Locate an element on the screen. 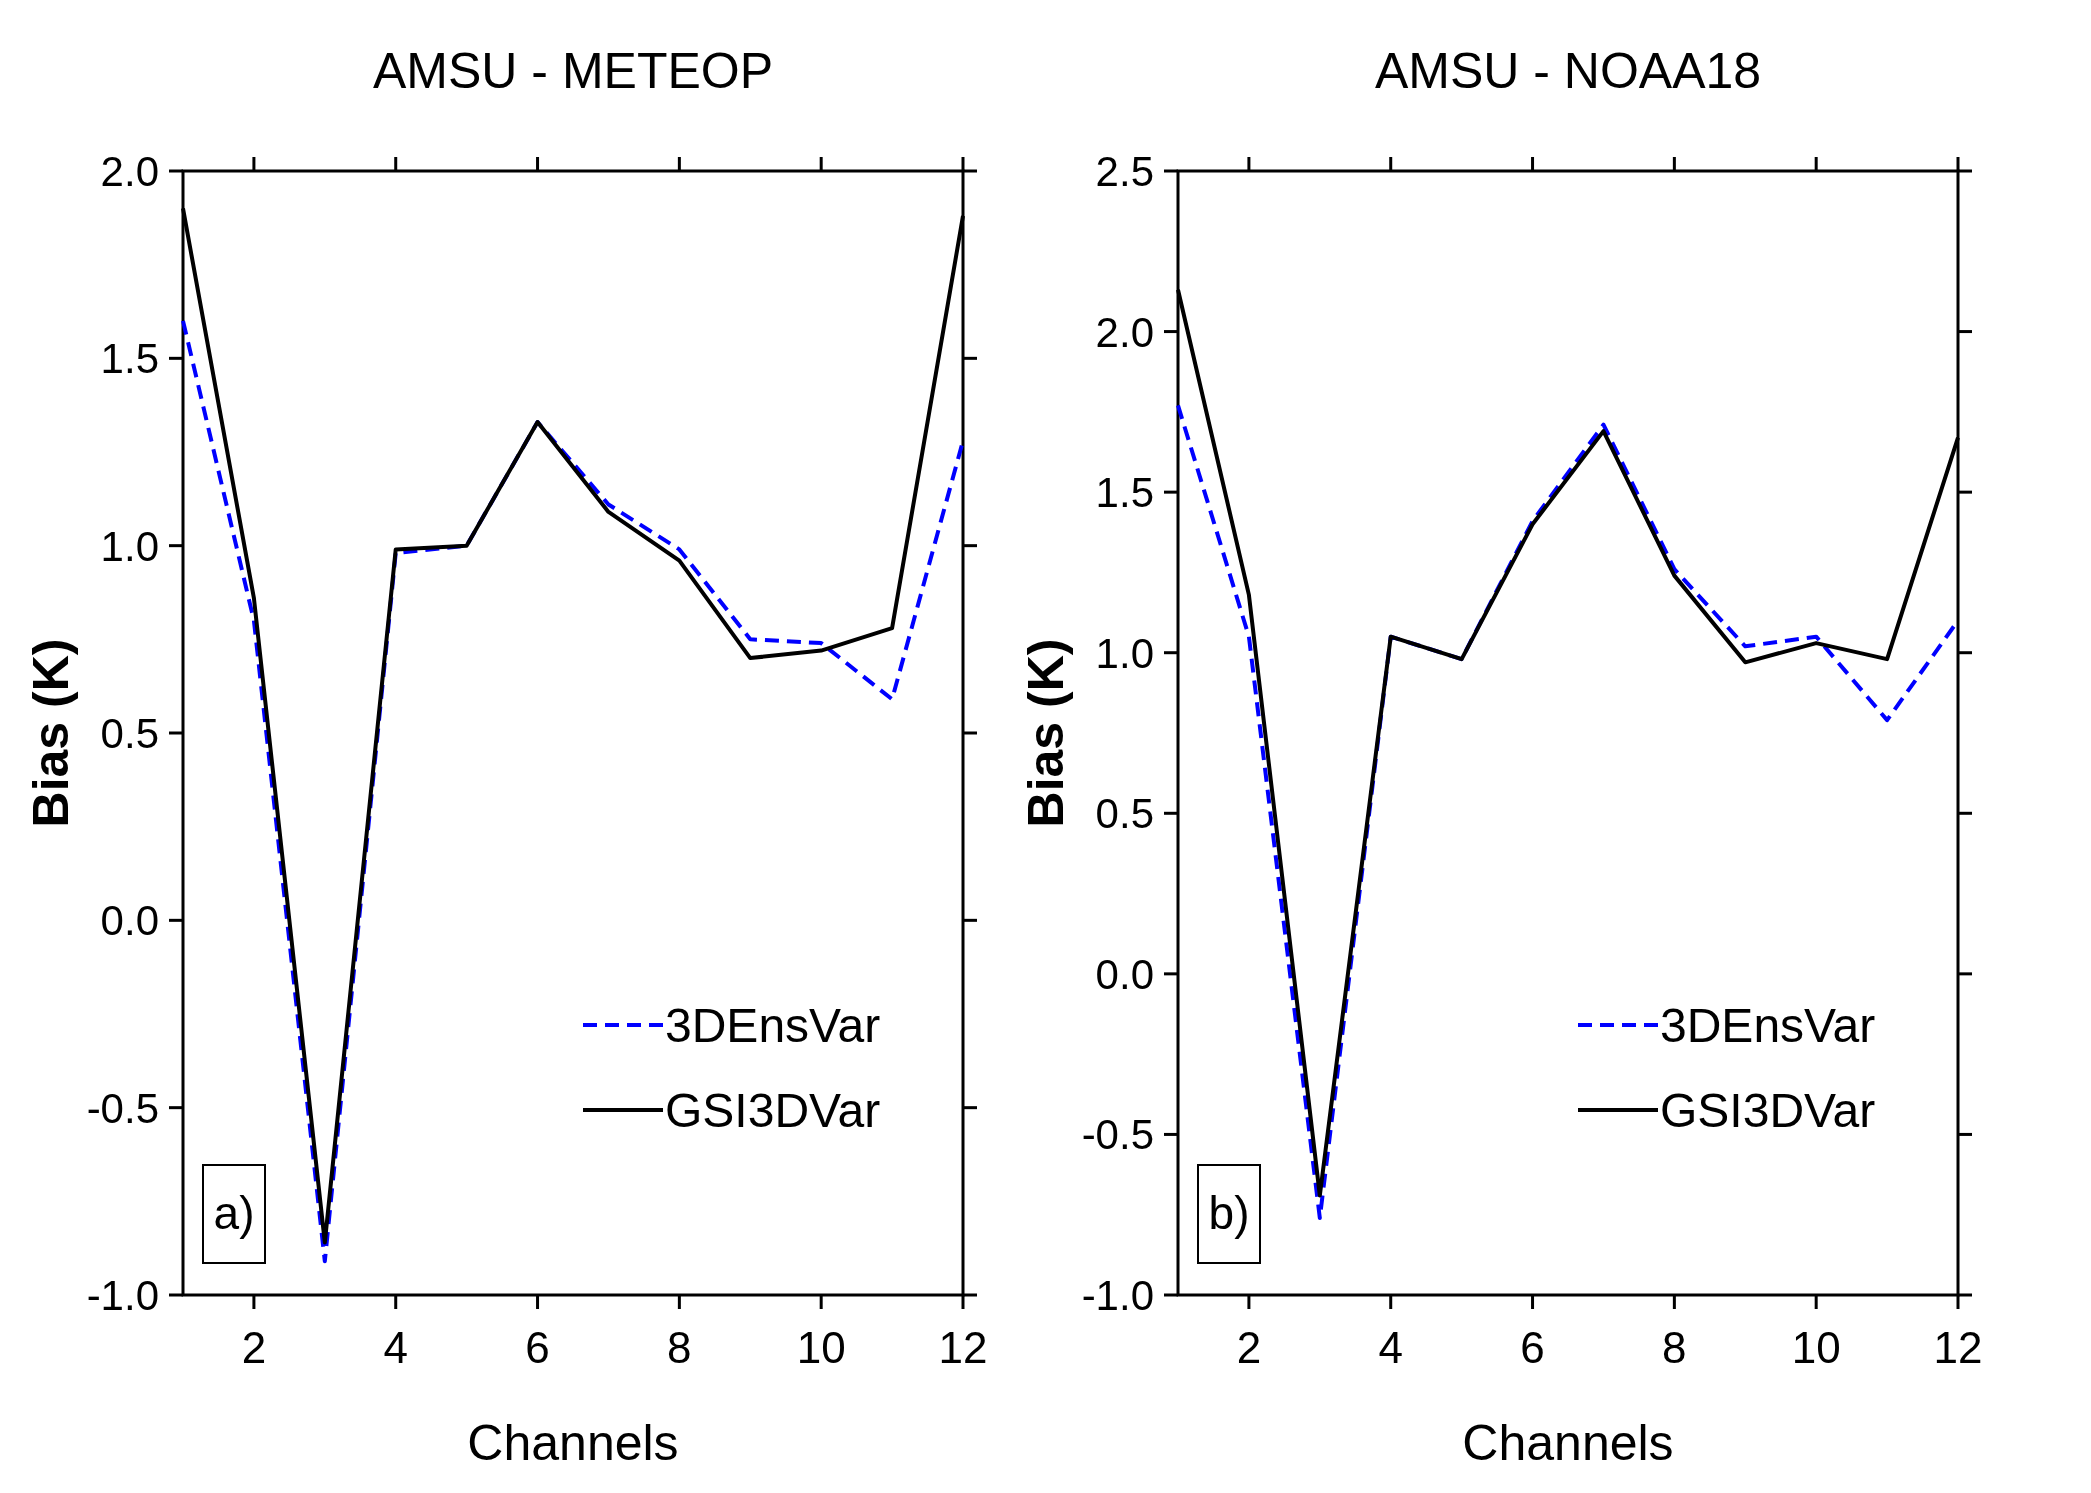  chart-title: AMSU - METEOP is located at coordinates (573, 71).